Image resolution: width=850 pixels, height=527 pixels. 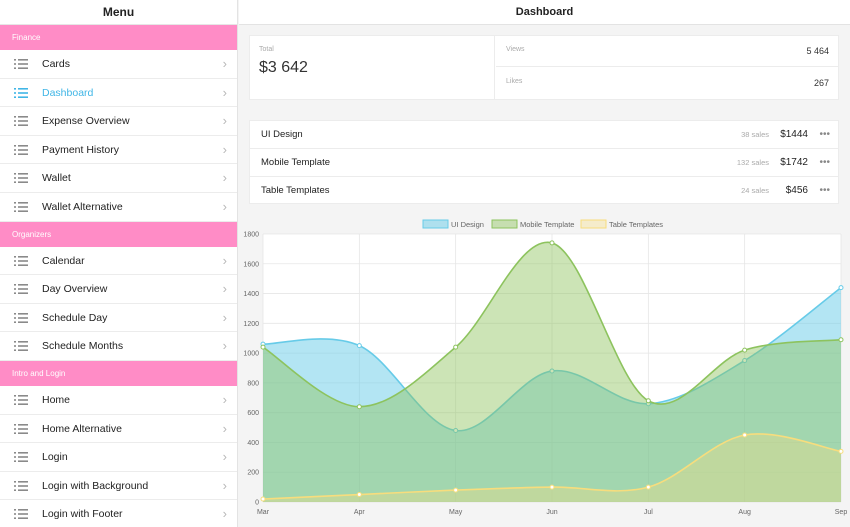 I want to click on y-tick-label: 1000, so click(x=251, y=354).